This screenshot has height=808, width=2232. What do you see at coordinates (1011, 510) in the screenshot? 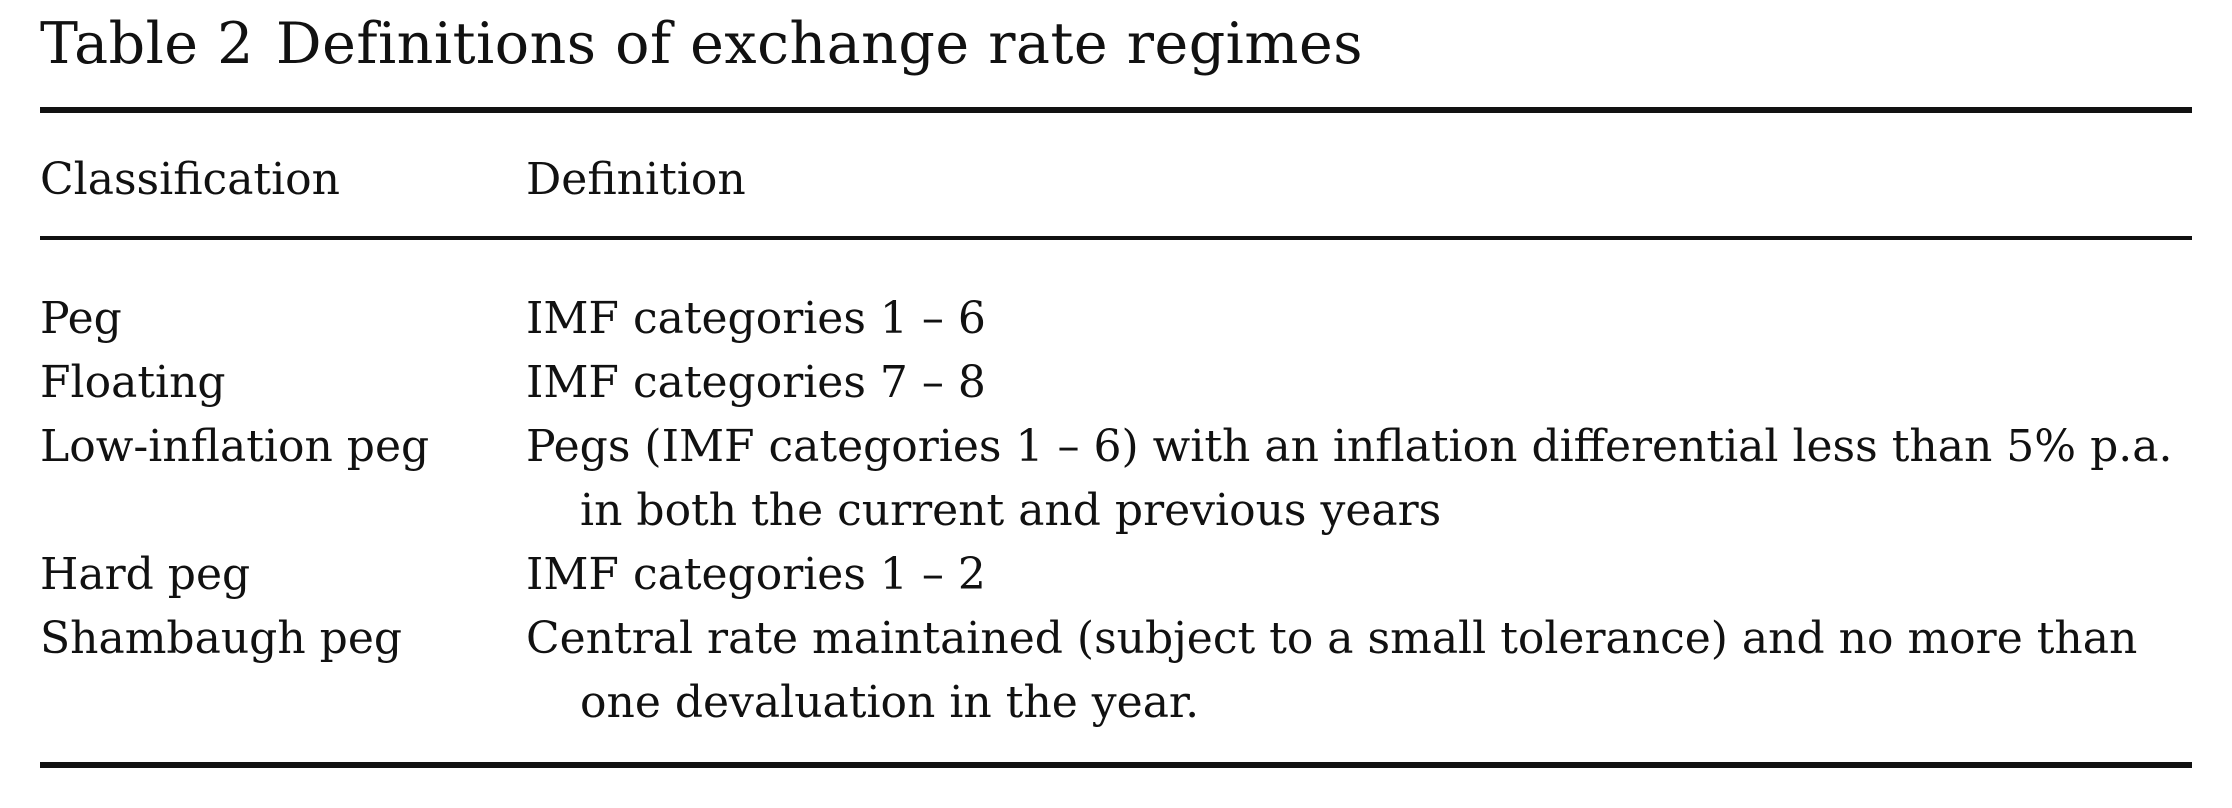
I see `definition-line-continued: in both the current and previous years` at bounding box center [1011, 510].